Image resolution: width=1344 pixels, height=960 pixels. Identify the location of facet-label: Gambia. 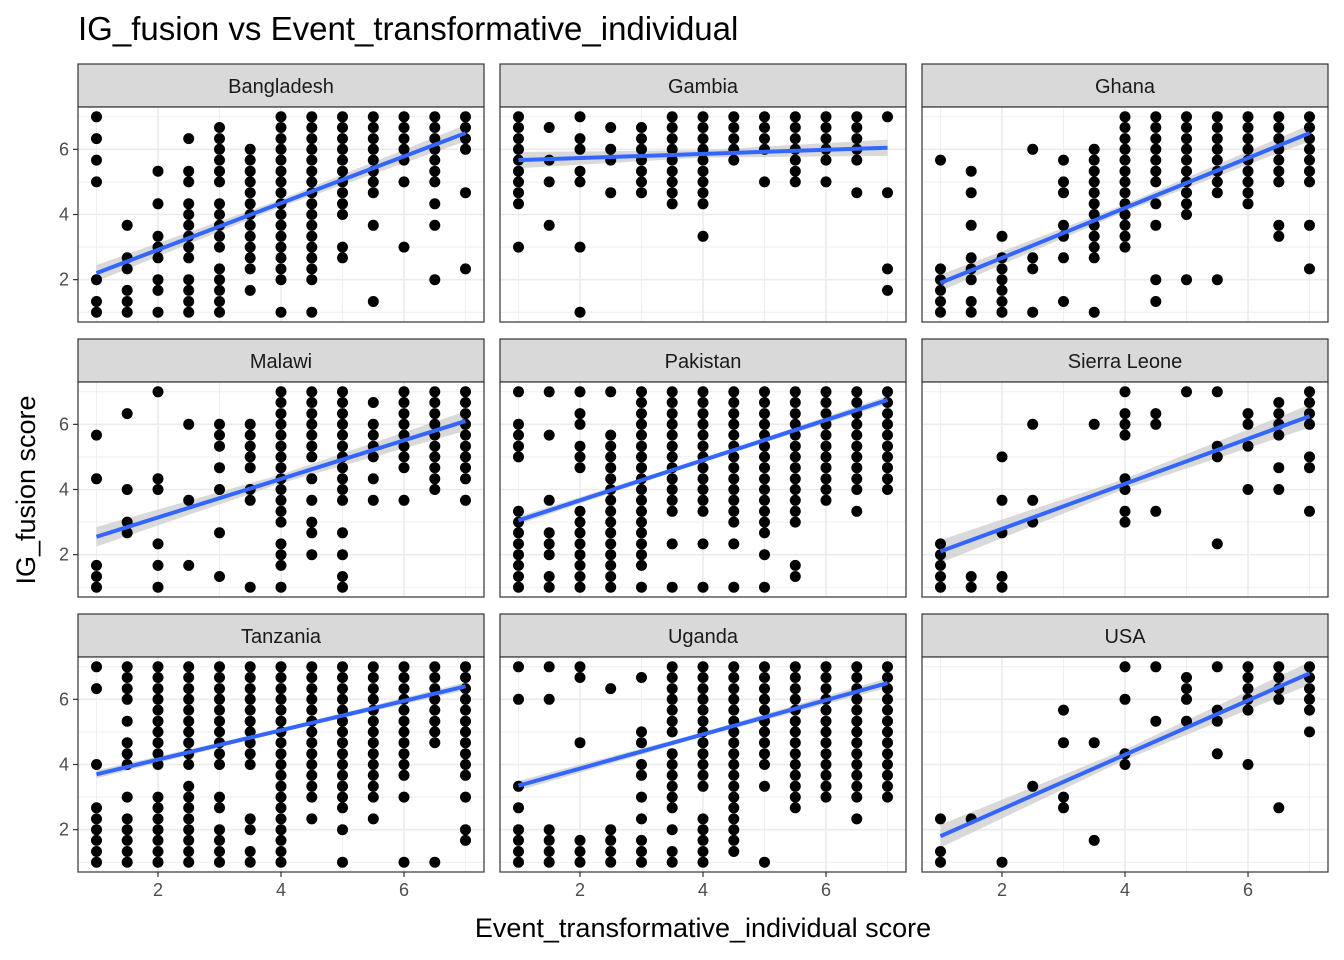
(703, 87).